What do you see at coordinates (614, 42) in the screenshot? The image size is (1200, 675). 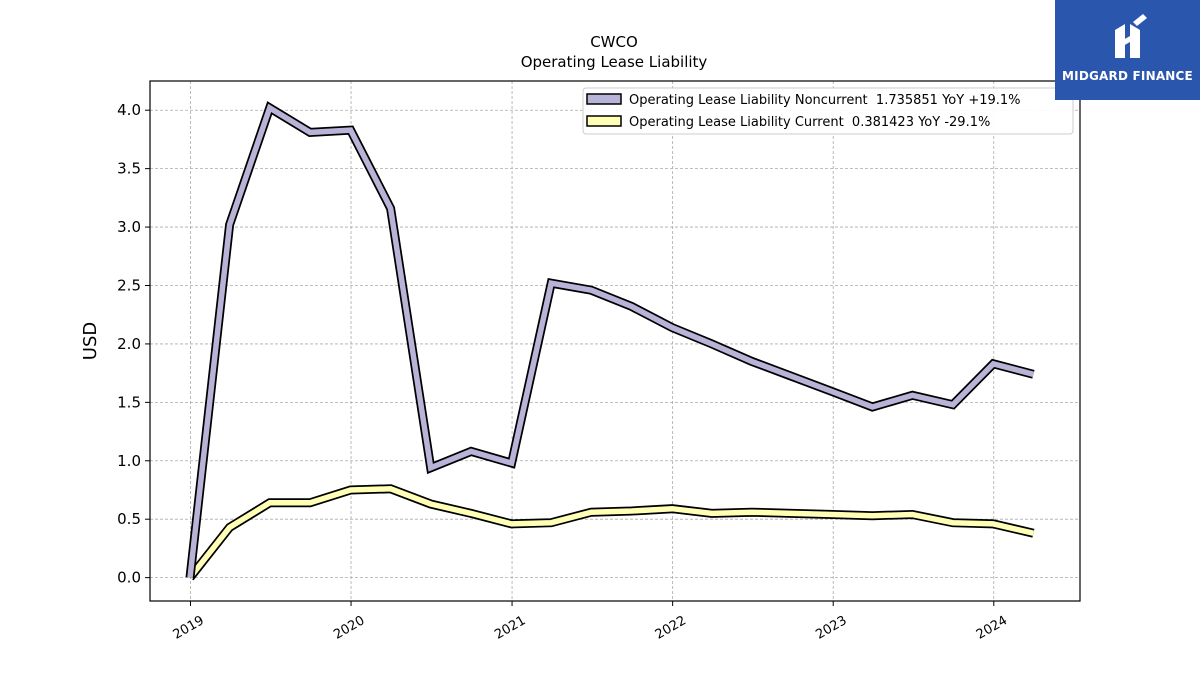 I see `chart-title: CWCO` at bounding box center [614, 42].